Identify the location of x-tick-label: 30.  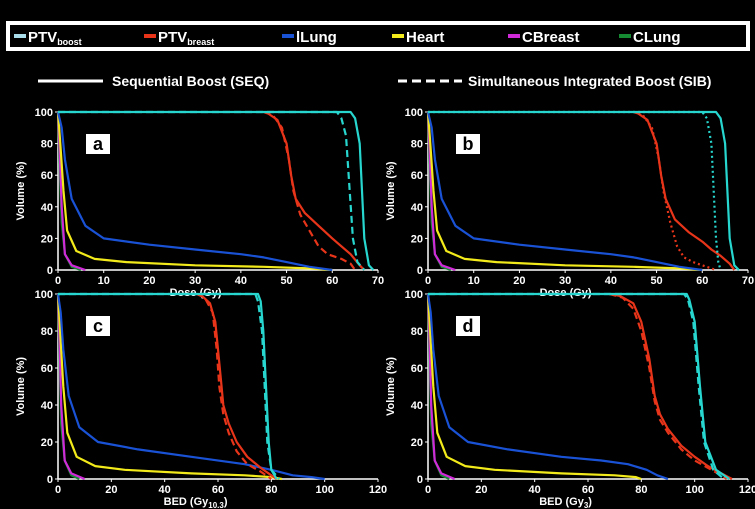
(565, 281).